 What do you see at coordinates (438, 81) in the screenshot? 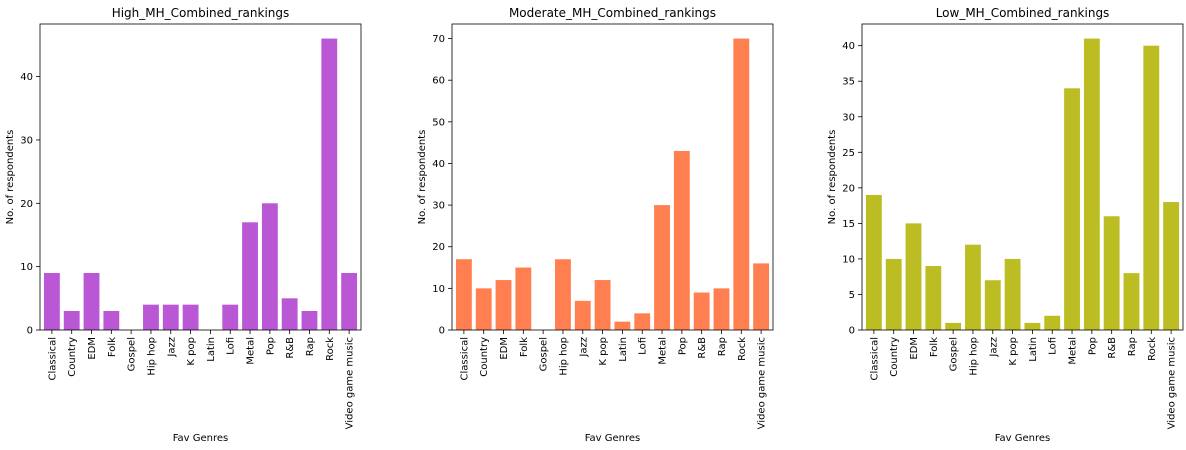
I see `y-tick-label: 60` at bounding box center [438, 81].